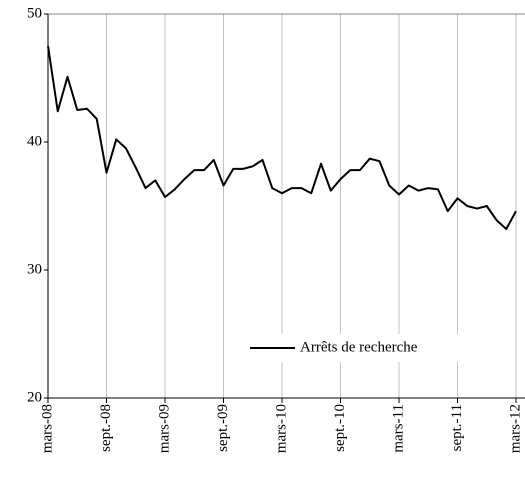 The height and width of the screenshot is (482, 525). Describe the element at coordinates (340, 428) in the screenshot. I see `x-tick-label: sept.-10` at that location.